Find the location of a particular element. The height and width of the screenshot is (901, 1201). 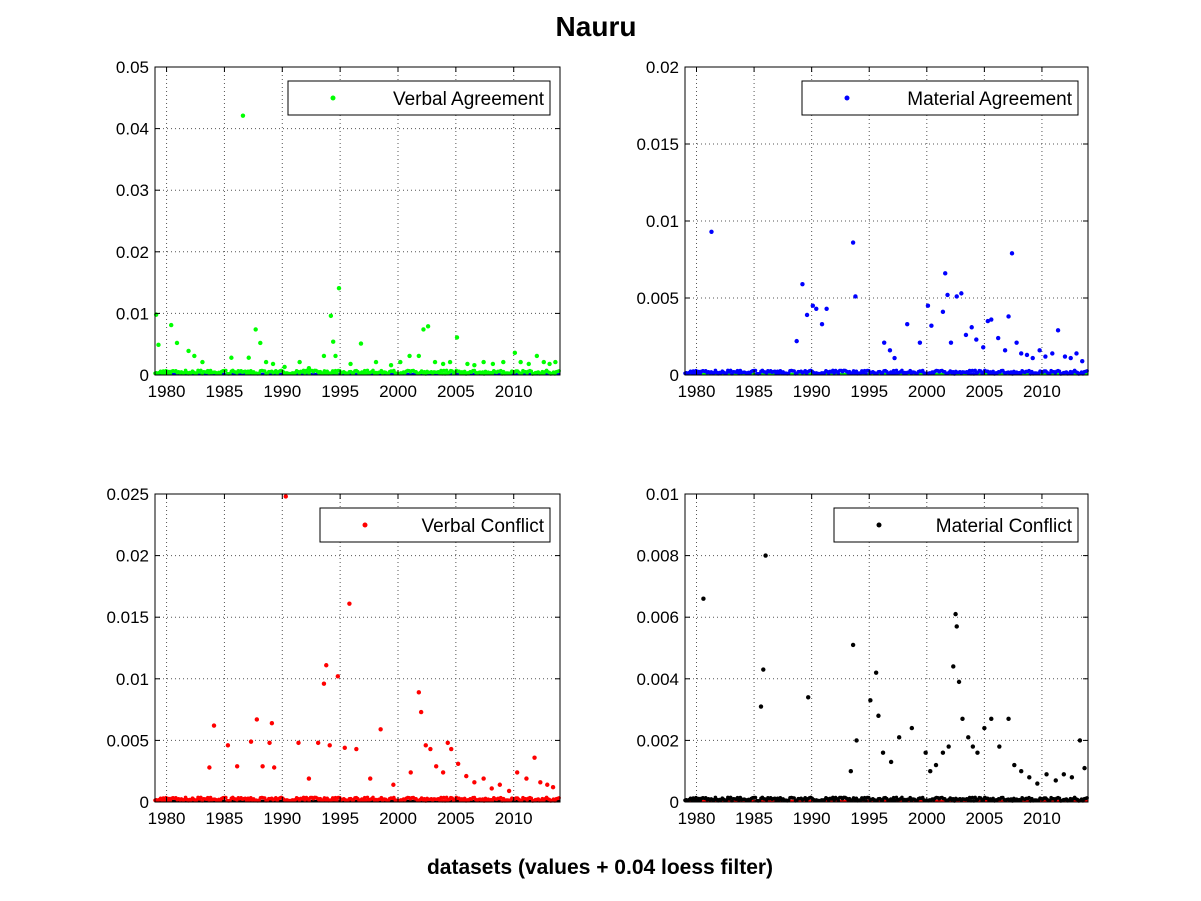

legend-label: Material Agreement is located at coordinates (989, 99).